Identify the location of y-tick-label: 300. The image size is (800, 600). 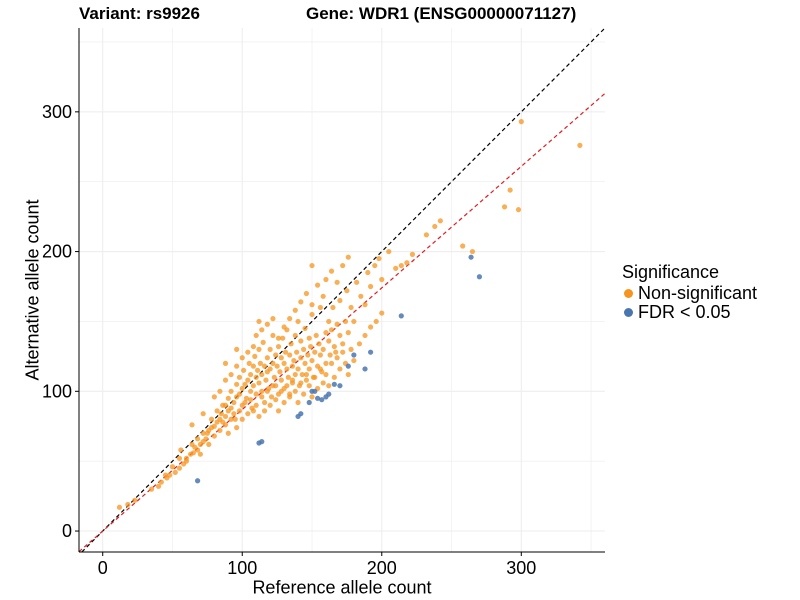
(57, 112).